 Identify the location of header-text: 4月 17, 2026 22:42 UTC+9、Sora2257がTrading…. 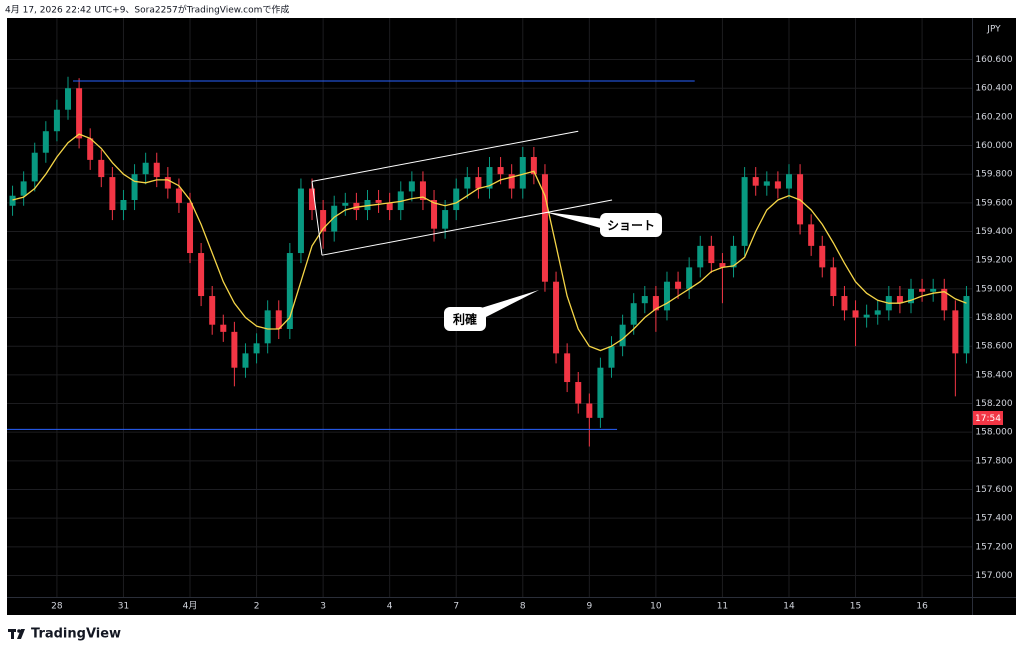
(147, 10).